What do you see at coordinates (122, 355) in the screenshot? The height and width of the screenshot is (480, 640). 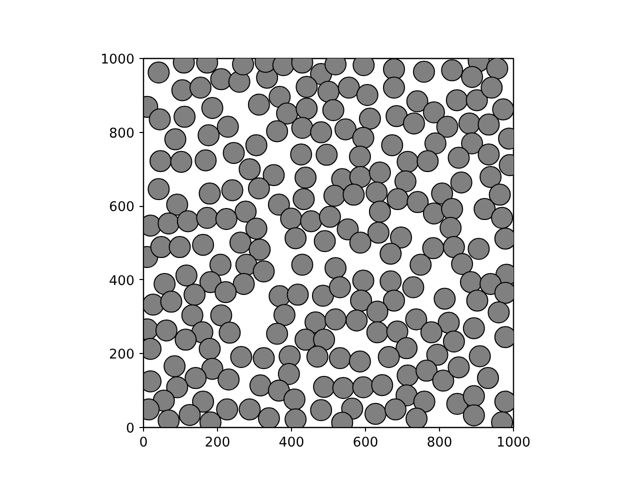 I see `y-tick-label: 200` at bounding box center [122, 355].